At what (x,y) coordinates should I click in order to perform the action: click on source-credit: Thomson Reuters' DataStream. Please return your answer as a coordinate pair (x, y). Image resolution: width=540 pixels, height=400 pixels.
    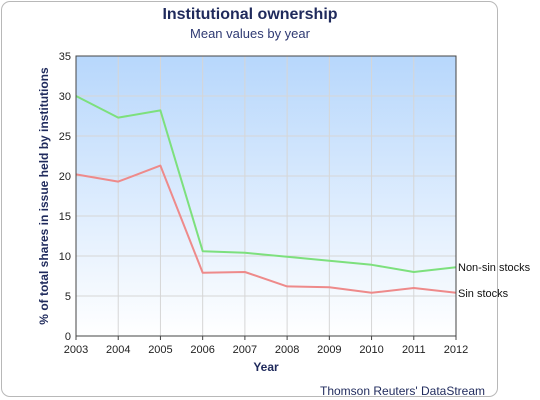
    Looking at the image, I should click on (403, 391).